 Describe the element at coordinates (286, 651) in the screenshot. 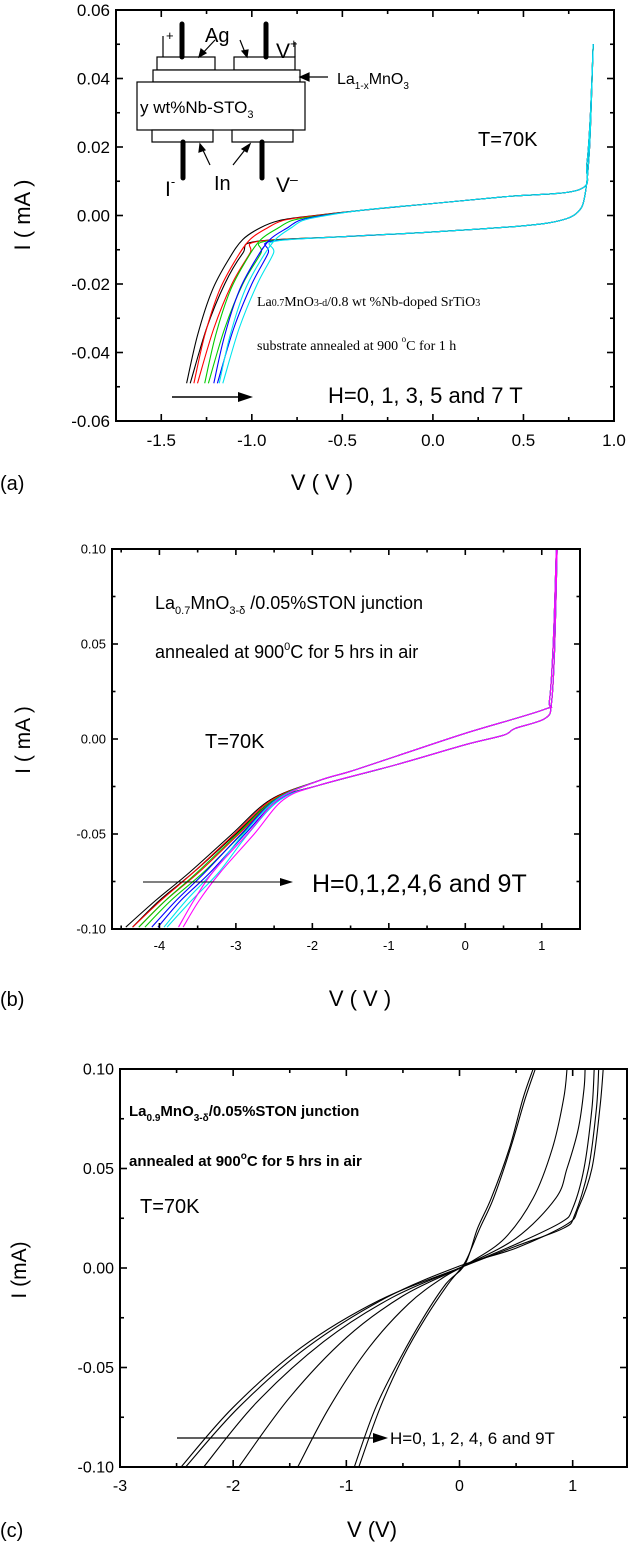

I see `sample-annotation-b-line2: annealed at 9000C for 5 hrs in air` at that location.